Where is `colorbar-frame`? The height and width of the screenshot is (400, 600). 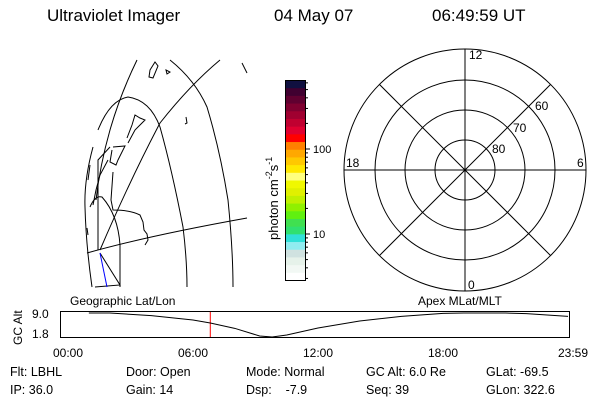
colorbar-frame is located at coordinates (295, 180).